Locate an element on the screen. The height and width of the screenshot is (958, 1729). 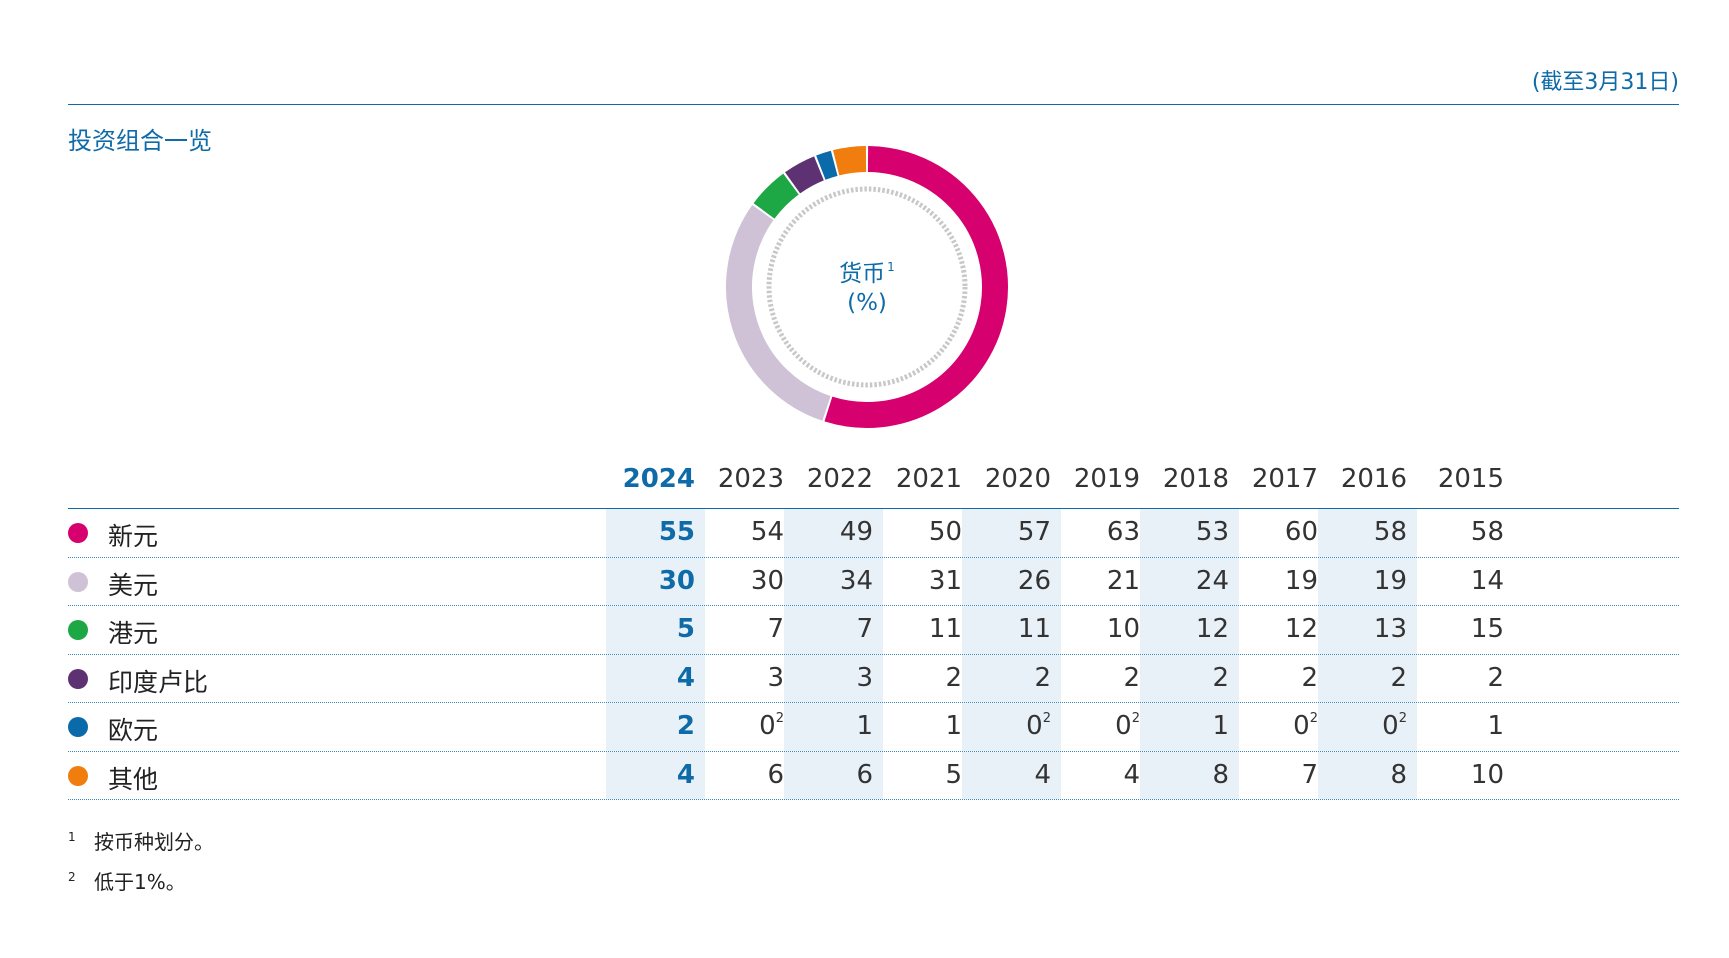
row-label: 美元 is located at coordinates (133, 585).